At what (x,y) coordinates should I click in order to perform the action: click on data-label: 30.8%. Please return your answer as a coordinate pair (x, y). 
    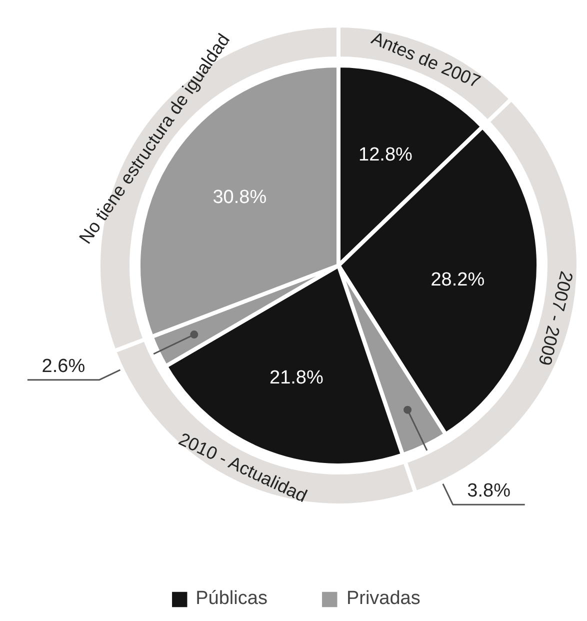
    Looking at the image, I should click on (239, 197).